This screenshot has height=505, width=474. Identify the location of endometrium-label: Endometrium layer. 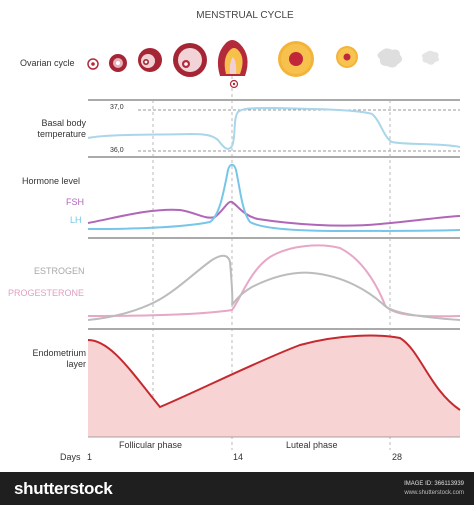
(59, 358).